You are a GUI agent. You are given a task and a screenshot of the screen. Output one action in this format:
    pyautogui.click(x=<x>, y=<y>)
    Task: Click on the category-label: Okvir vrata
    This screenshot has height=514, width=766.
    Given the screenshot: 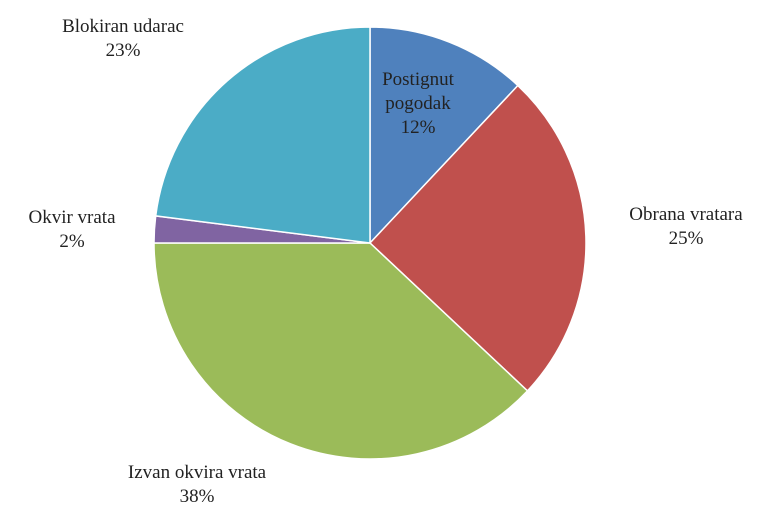 What is the action you would take?
    pyautogui.click(x=72, y=217)
    